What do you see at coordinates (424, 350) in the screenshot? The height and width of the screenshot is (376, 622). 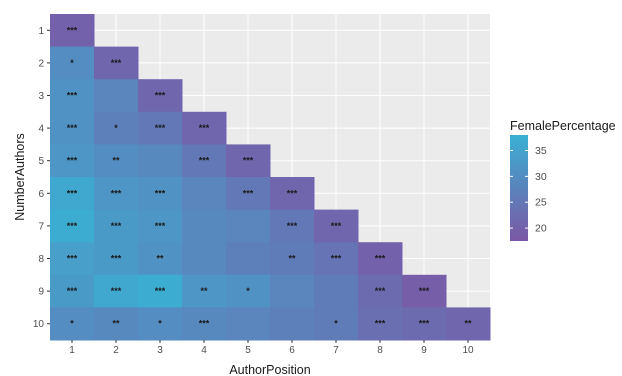 I see `x-tick-label: 9` at bounding box center [424, 350].